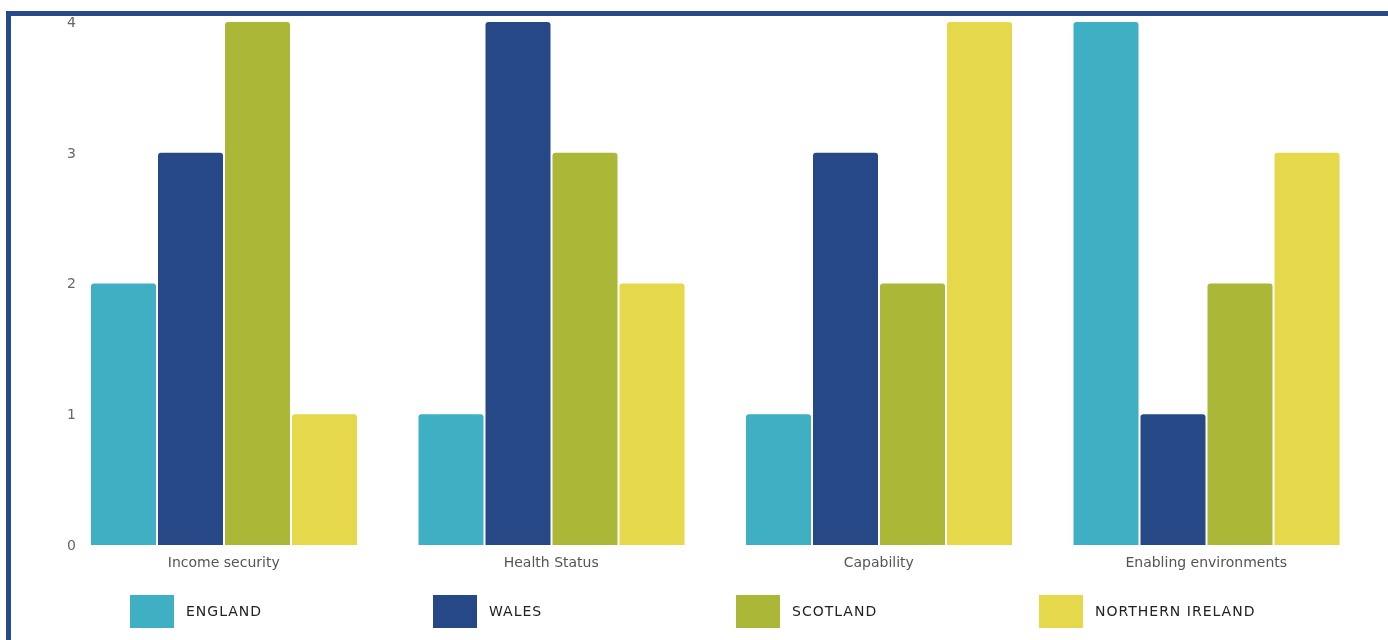  I want to click on x-tick-label: Health Status, so click(551, 561).